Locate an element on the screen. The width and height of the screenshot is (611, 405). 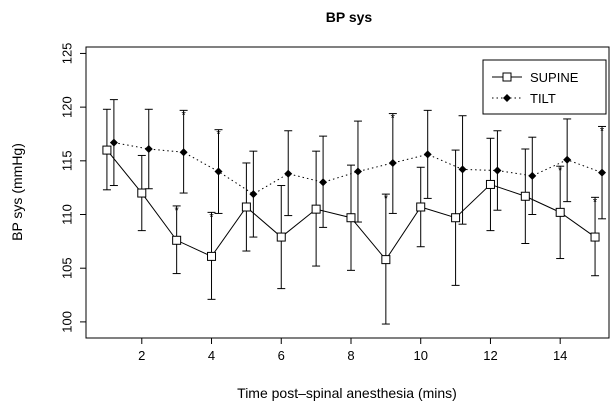
y-axis: 100 105 110 115 120 125 is located at coordinates (73, 188).